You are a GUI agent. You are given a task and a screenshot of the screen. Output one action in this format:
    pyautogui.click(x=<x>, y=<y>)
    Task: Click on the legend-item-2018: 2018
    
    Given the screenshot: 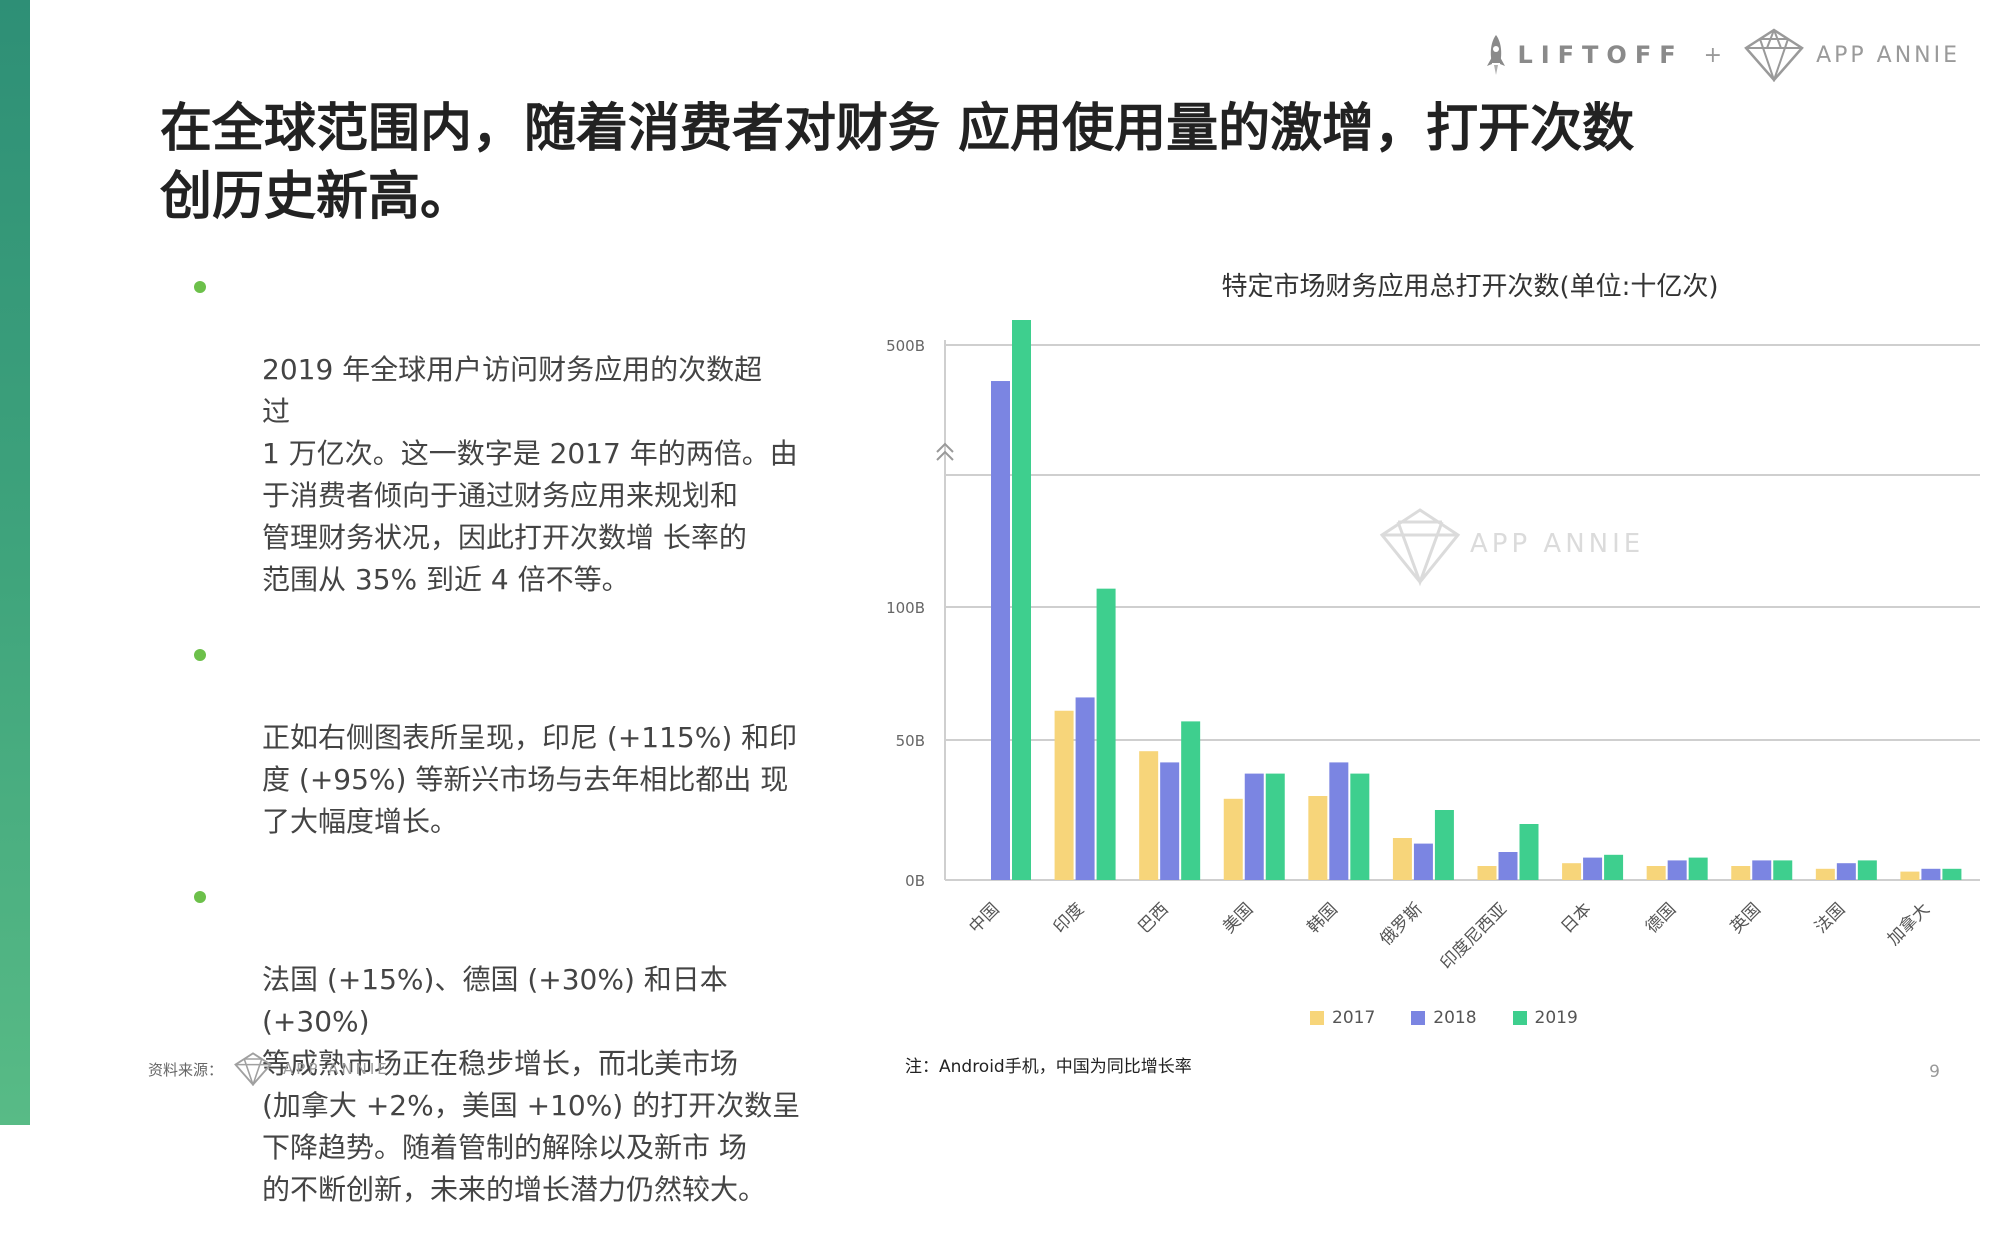 What is the action you would take?
    pyautogui.click(x=1444, y=1018)
    